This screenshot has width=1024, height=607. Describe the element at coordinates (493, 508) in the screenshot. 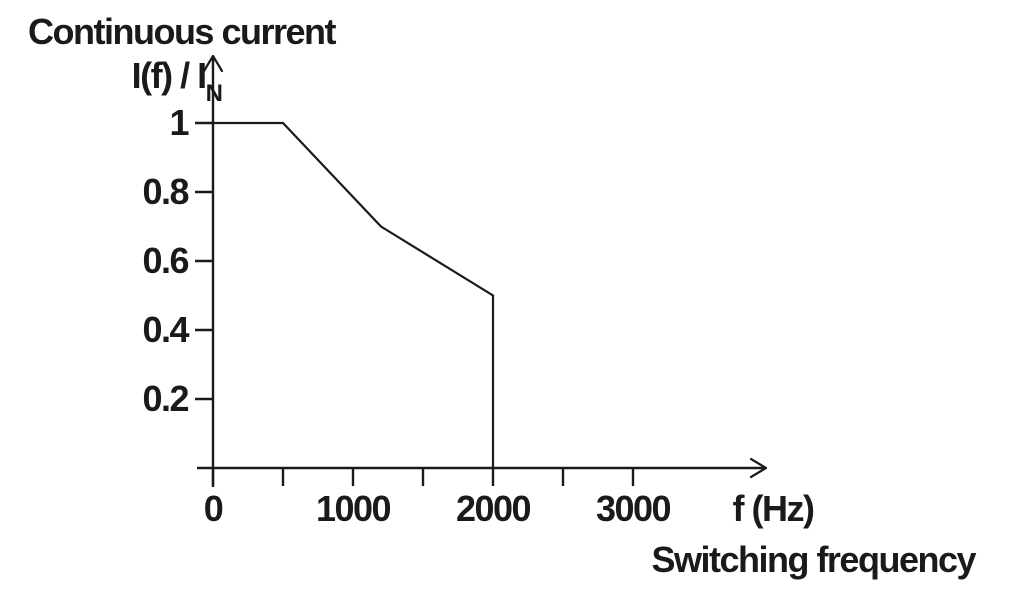

I see `x-tick-label: 2000` at that location.